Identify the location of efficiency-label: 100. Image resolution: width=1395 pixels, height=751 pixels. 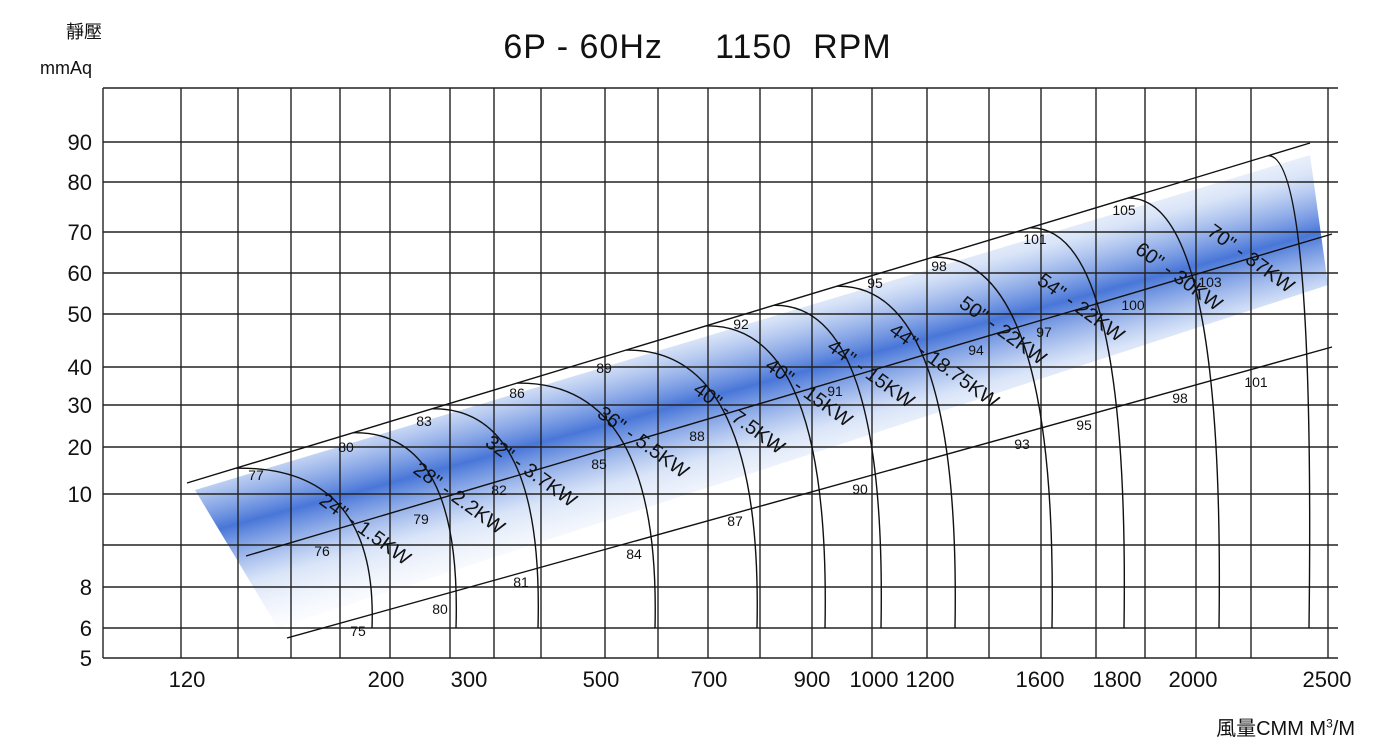
(1133, 305).